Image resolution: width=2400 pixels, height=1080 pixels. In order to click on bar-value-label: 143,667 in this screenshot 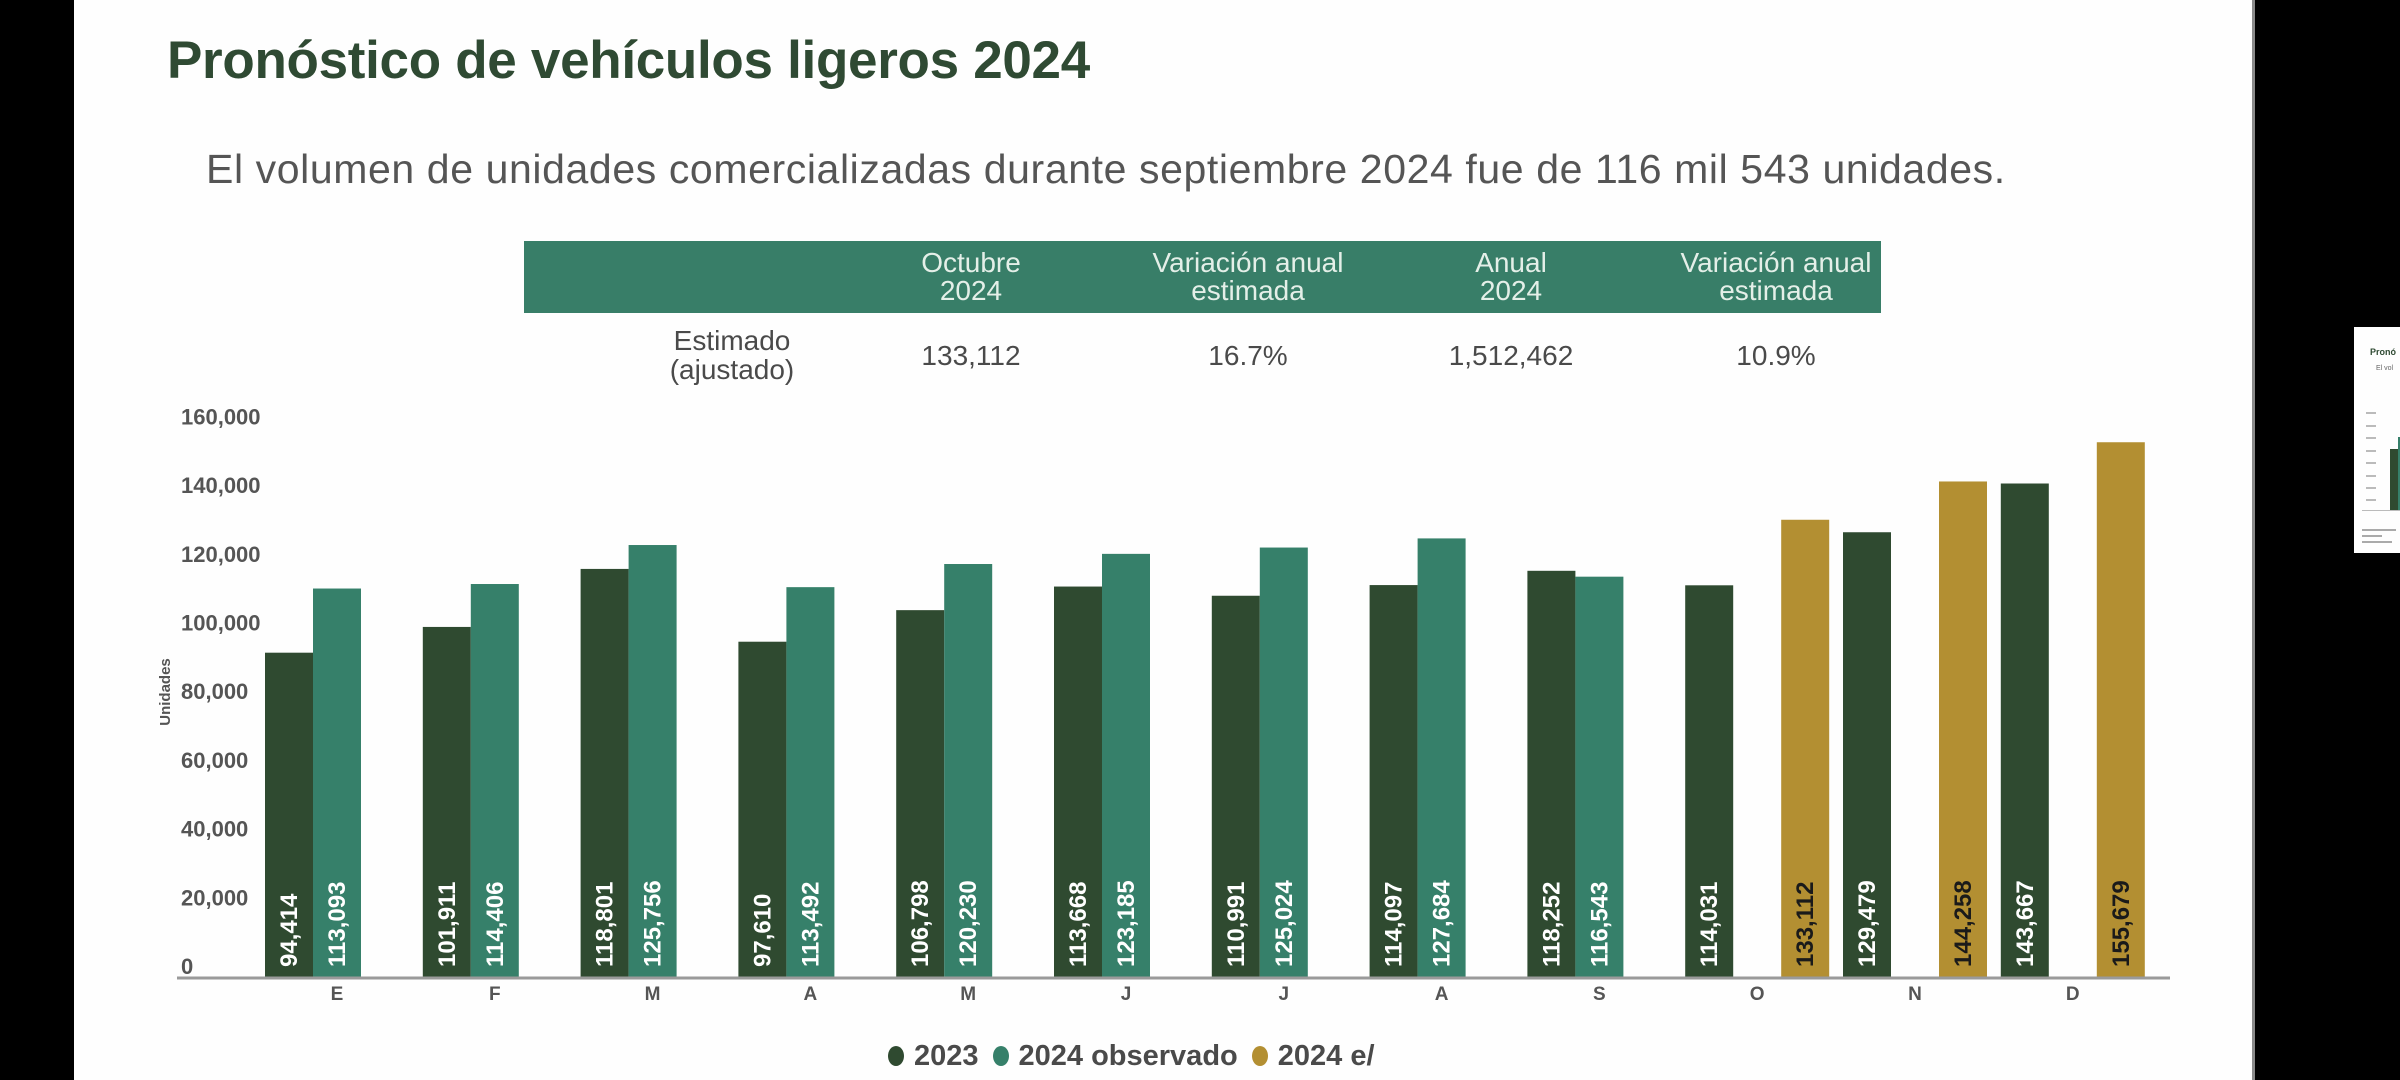, I will do `click(2025, 923)`.